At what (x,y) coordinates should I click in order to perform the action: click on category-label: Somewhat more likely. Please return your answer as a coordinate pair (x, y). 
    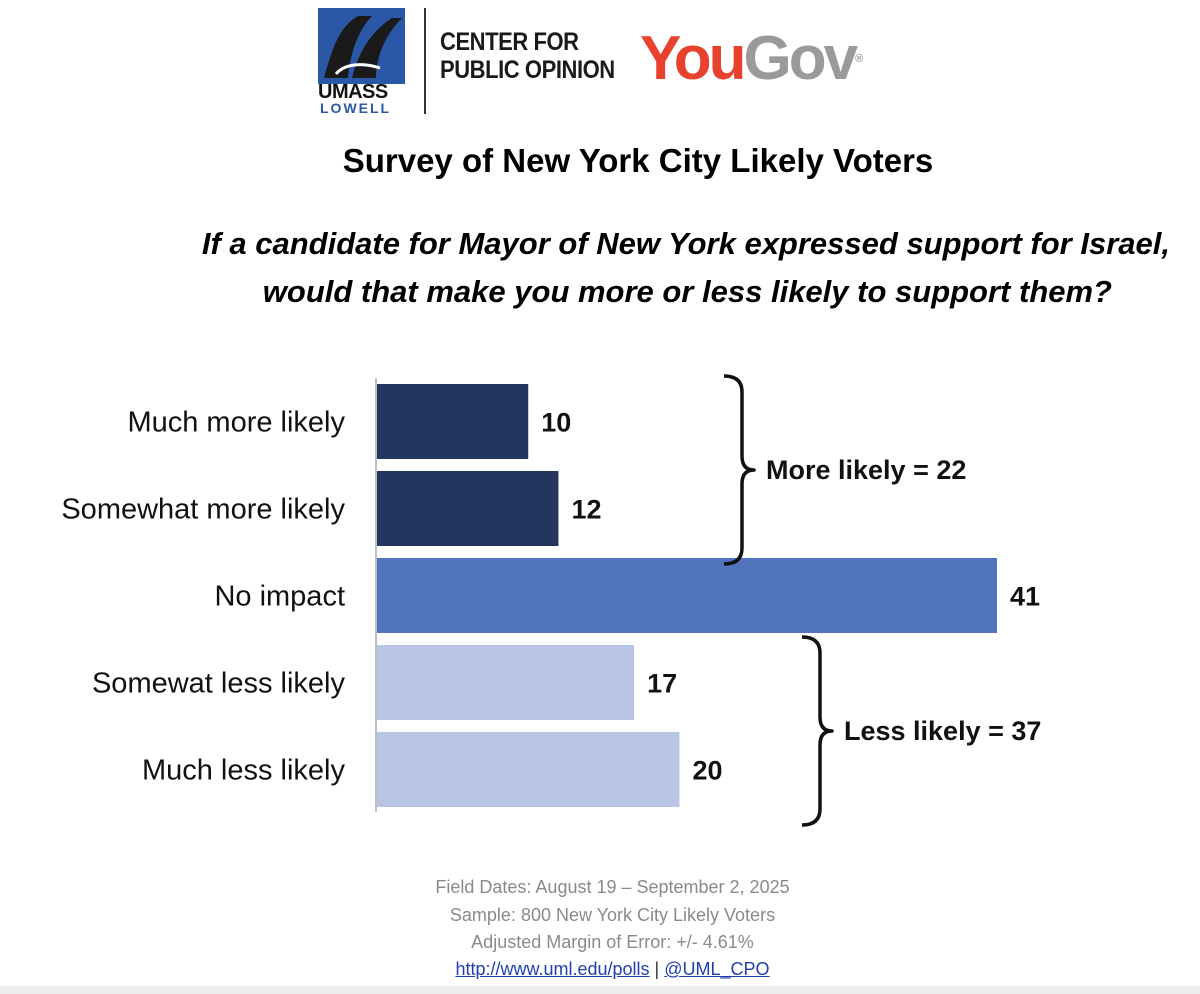
    Looking at the image, I should click on (203, 510).